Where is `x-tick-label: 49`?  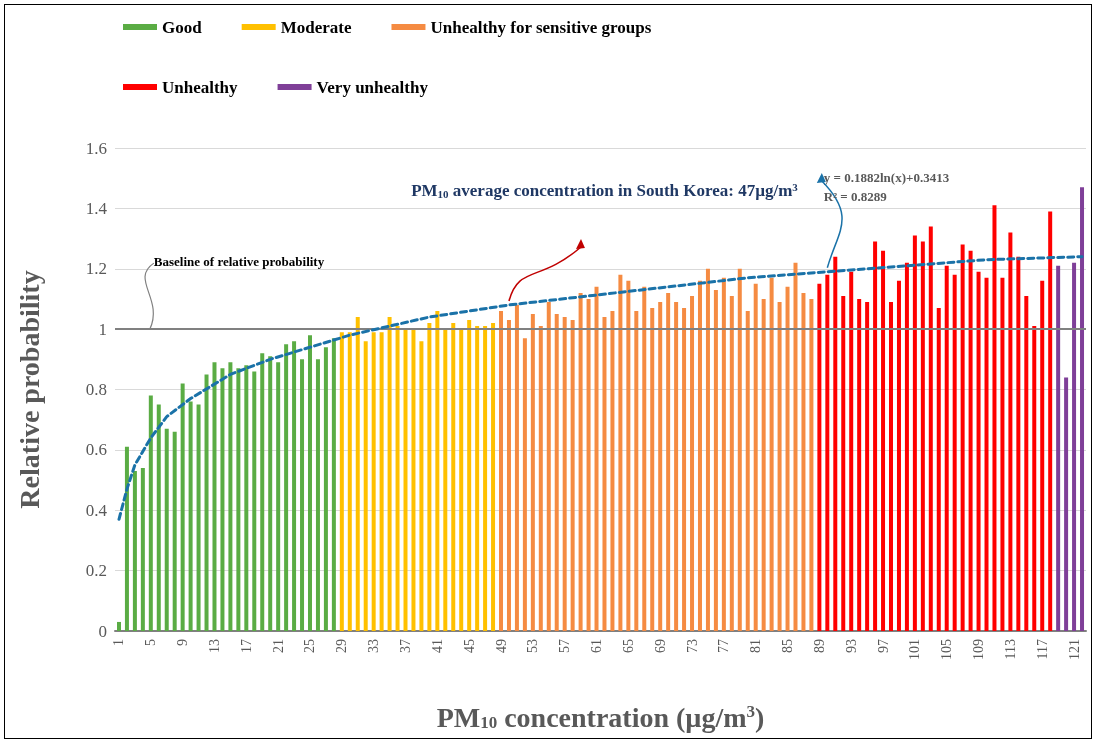 x-tick-label: 49 is located at coordinates (501, 646).